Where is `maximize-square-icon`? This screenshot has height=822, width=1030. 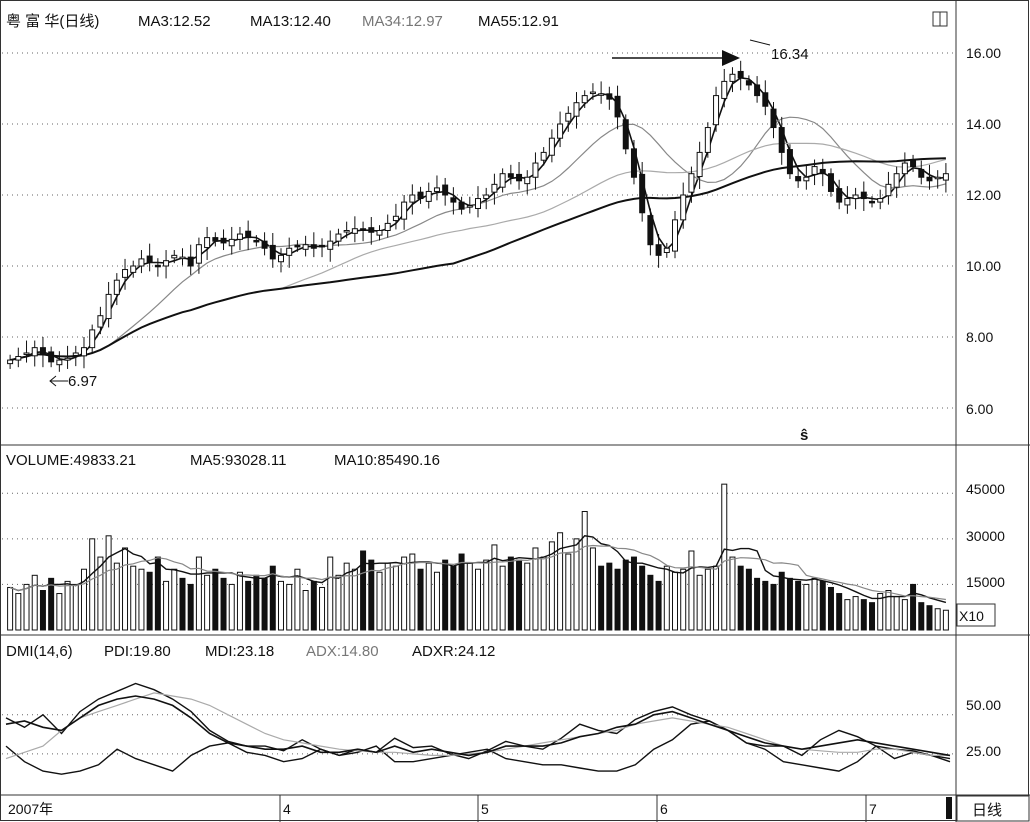 maximize-square-icon is located at coordinates (940, 19).